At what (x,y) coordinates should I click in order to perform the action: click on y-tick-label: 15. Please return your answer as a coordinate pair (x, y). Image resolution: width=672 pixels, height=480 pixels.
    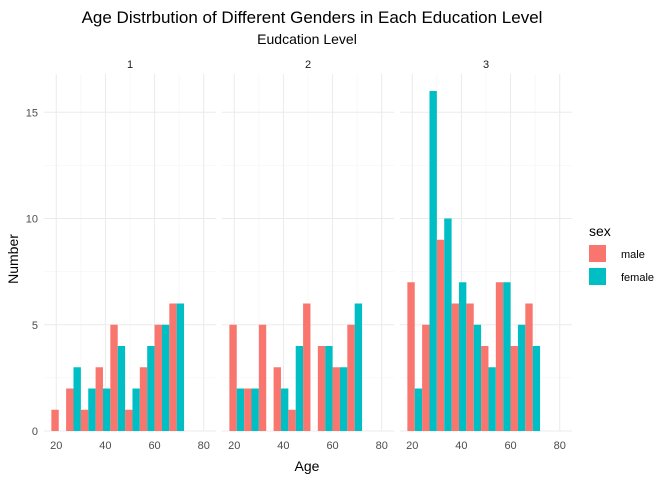
    Looking at the image, I should click on (32, 113).